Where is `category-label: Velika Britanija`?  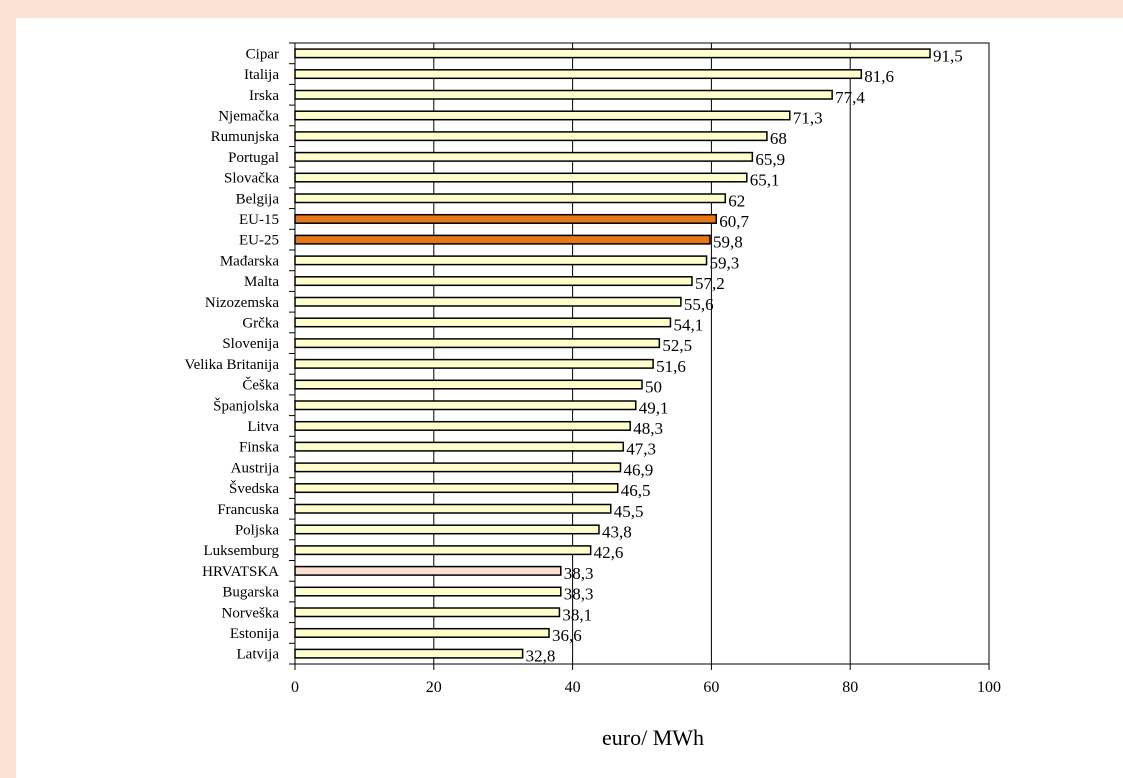 category-label: Velika Britanija is located at coordinates (231, 365).